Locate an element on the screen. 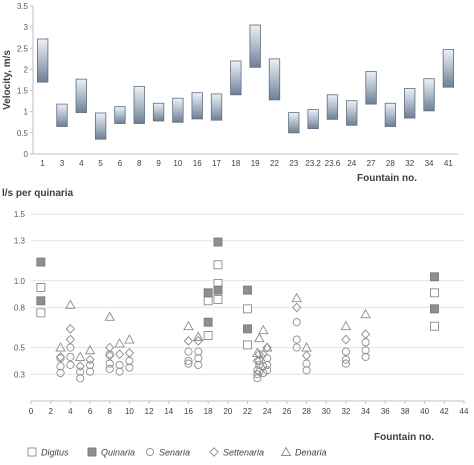 Image resolution: width=474 pixels, height=465 pixels. chart2-x-tick-label: 42 is located at coordinates (444, 411).